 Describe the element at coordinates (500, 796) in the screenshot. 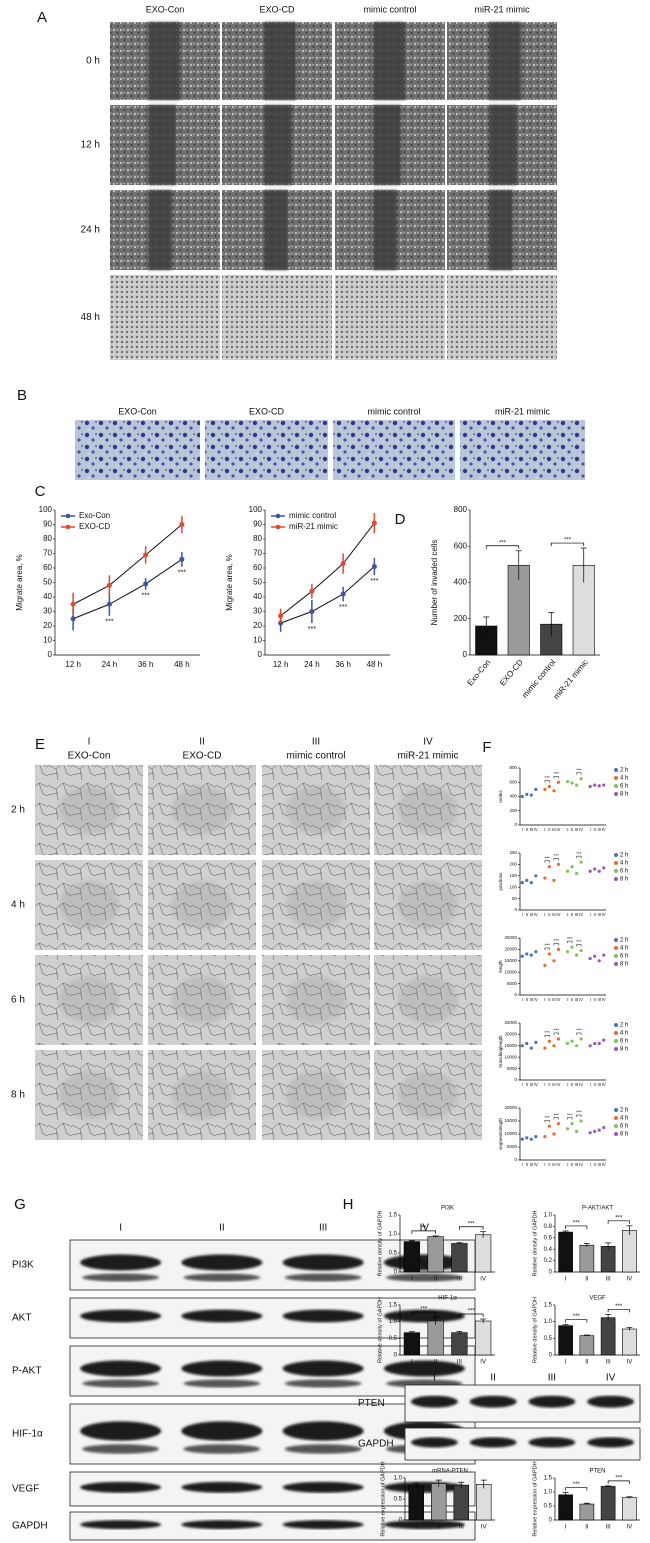

I see `y-axis-label: nodes` at that location.